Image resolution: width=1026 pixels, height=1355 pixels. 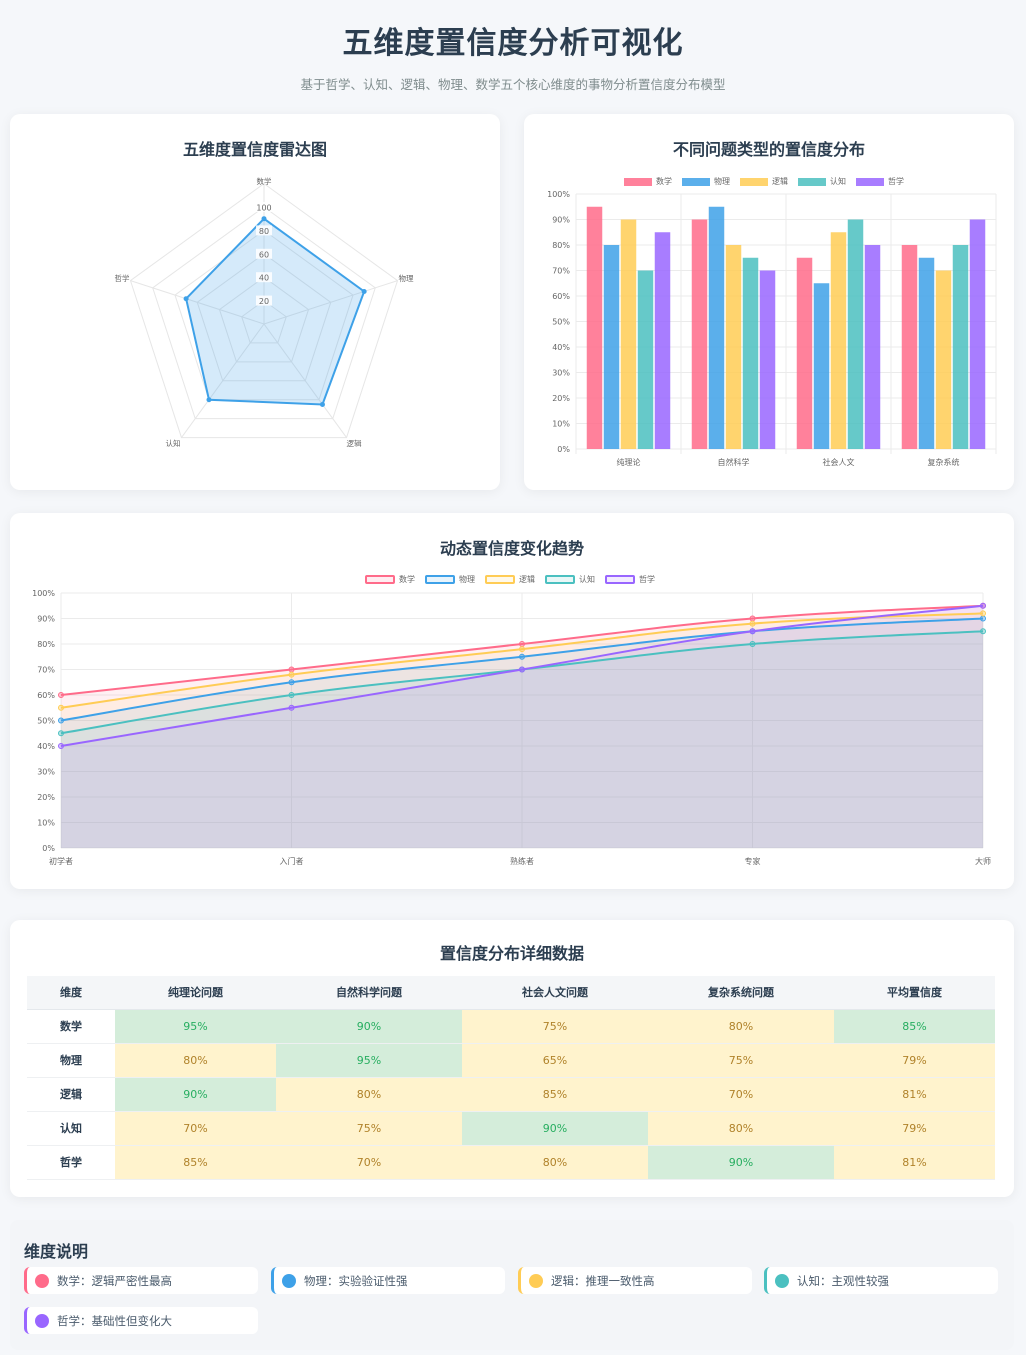 I want to click on description-item: 哲学：基础性但变化大, so click(x=141, y=1320).